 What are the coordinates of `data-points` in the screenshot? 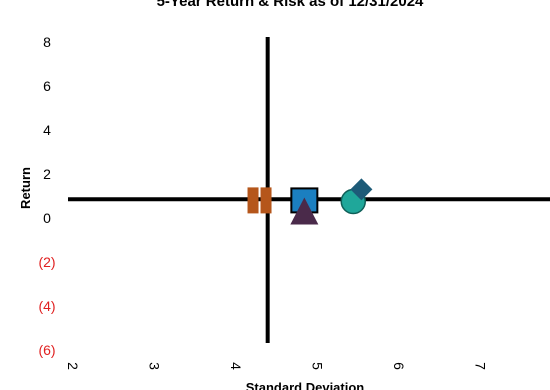 It's located at (310, 201).